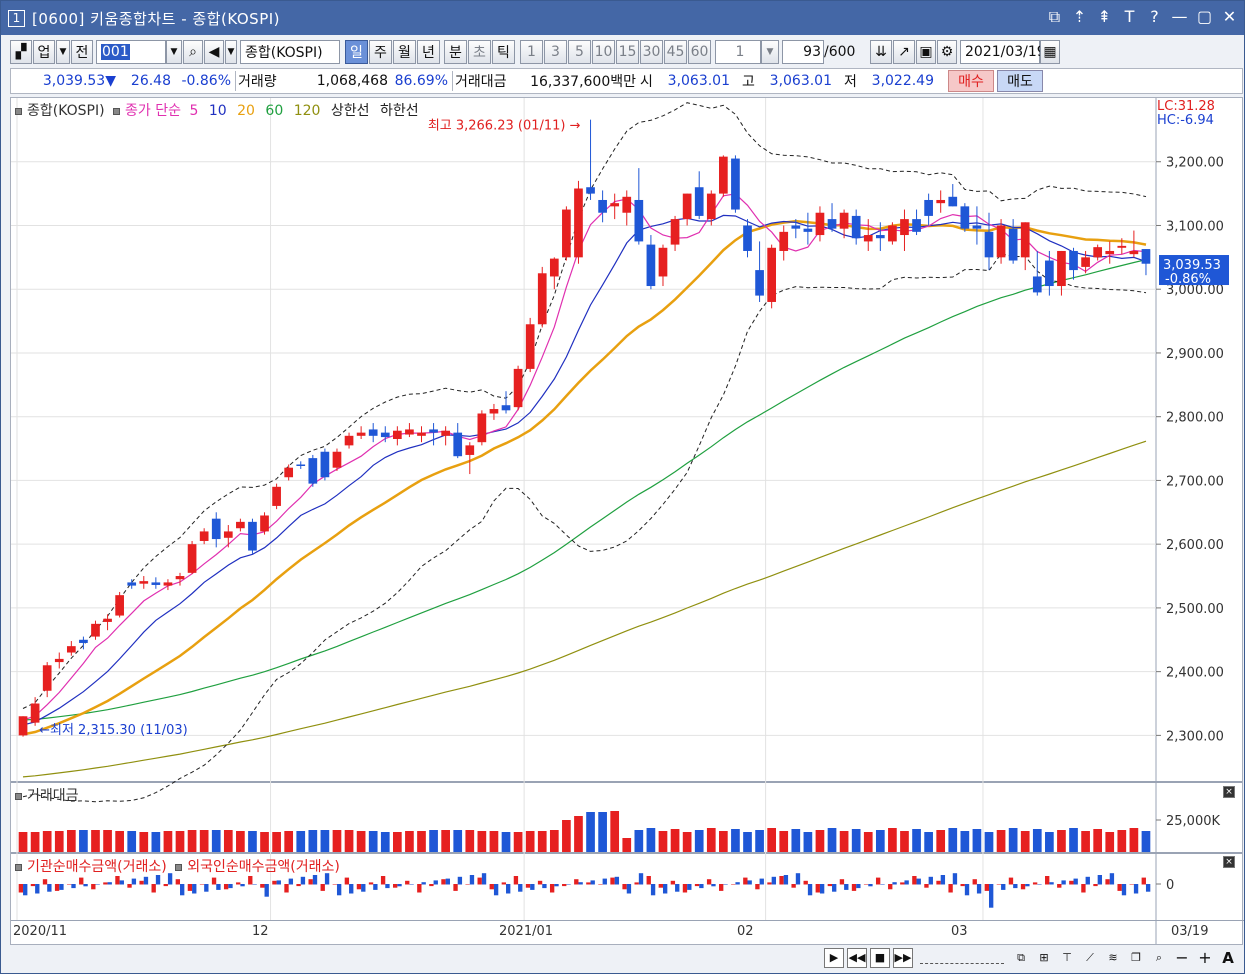 The image size is (1245, 974). Describe the element at coordinates (555, 52) in the screenshot. I see `minute-3: 3` at that location.